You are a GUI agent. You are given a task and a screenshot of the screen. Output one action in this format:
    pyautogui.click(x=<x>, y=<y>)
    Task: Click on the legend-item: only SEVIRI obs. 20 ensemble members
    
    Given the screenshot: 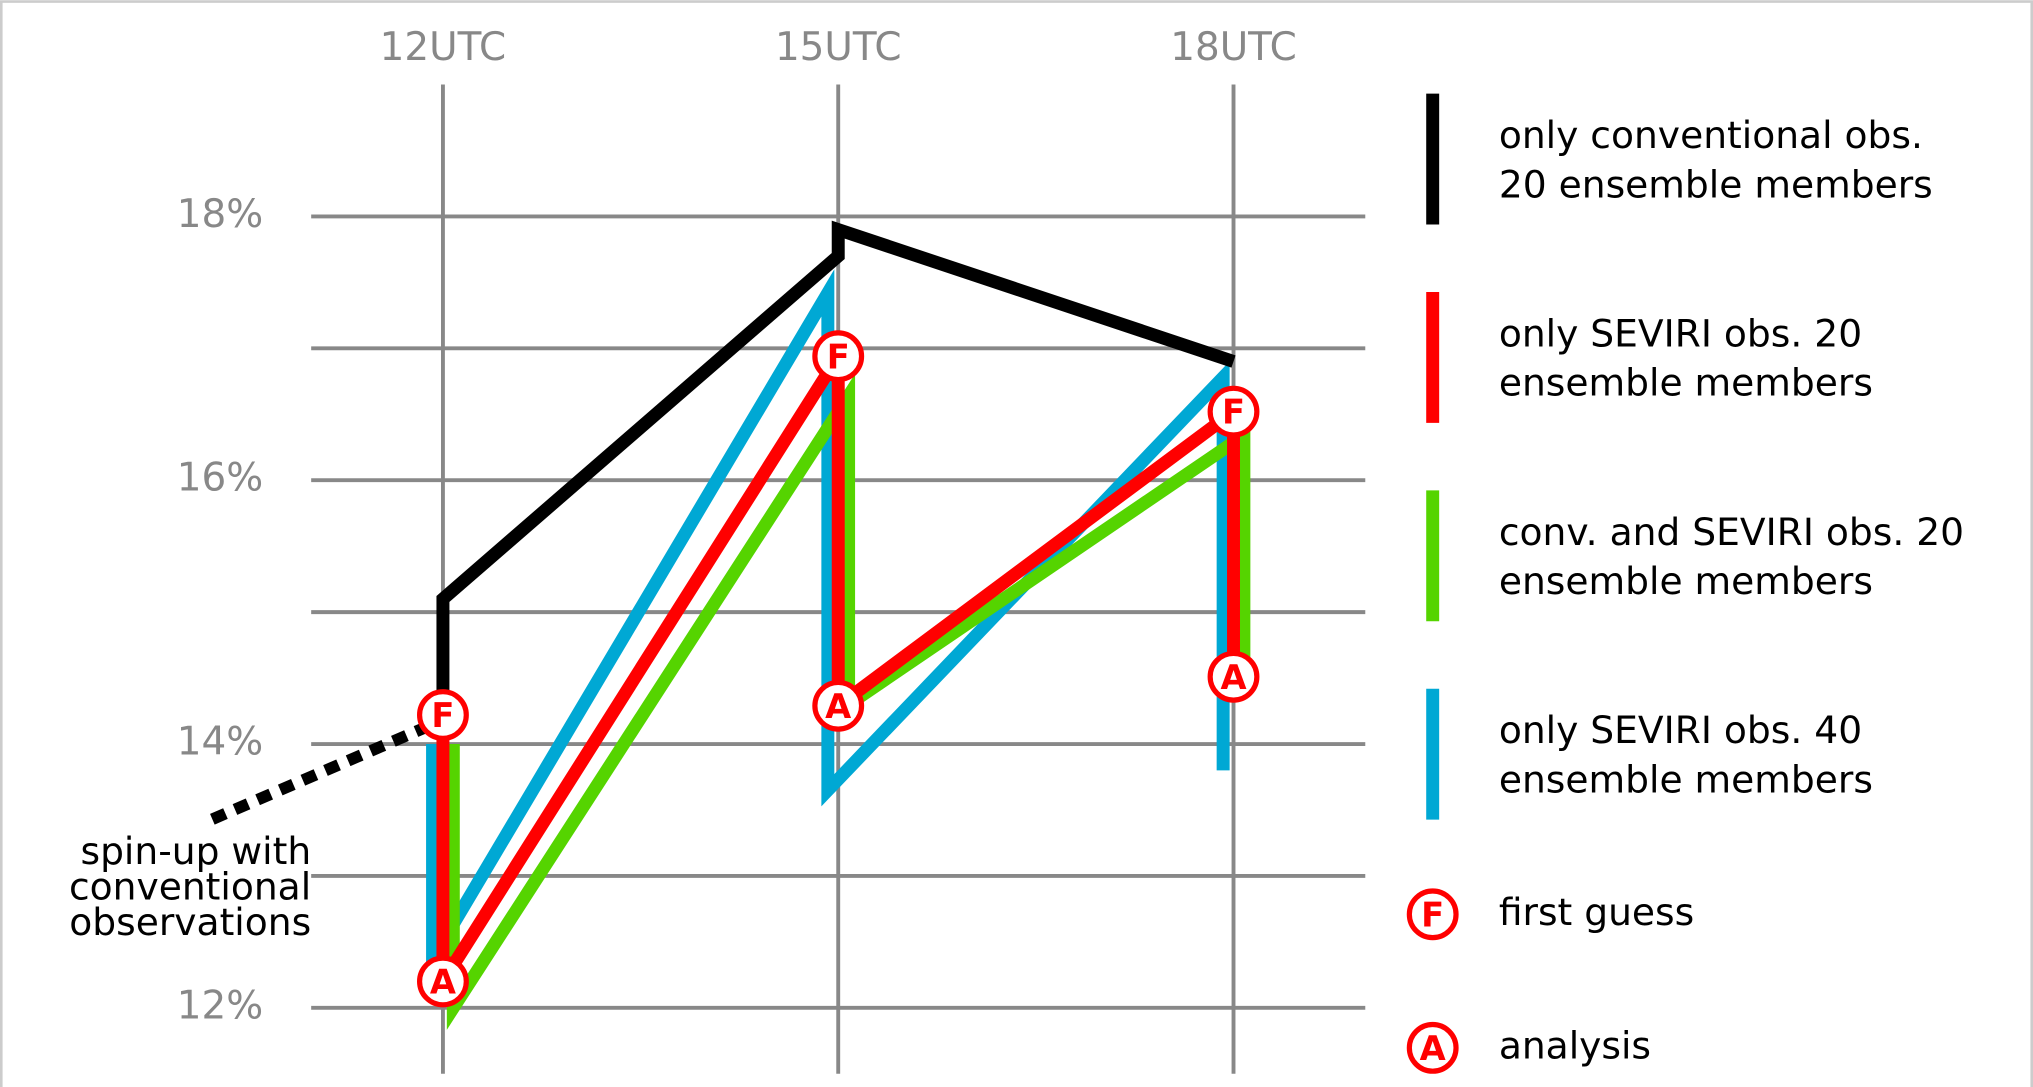 What is the action you would take?
    pyautogui.click(x=1685, y=358)
    